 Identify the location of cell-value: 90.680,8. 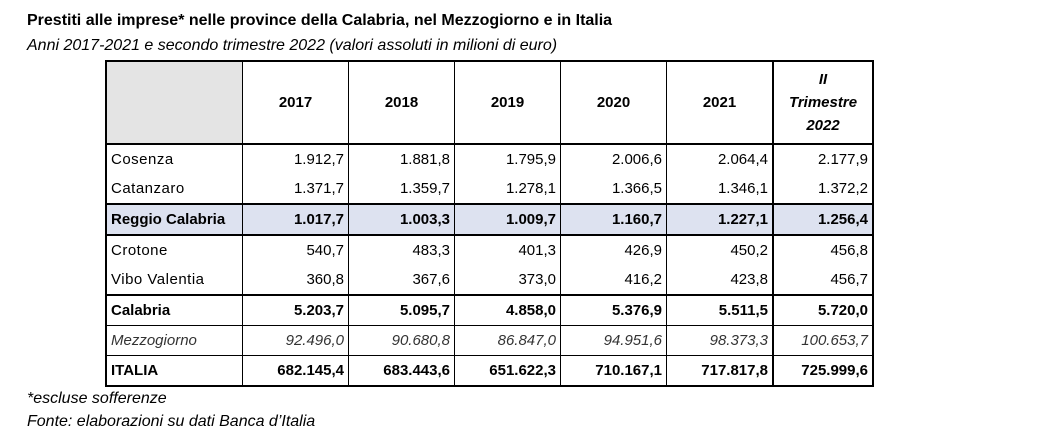
(401, 340).